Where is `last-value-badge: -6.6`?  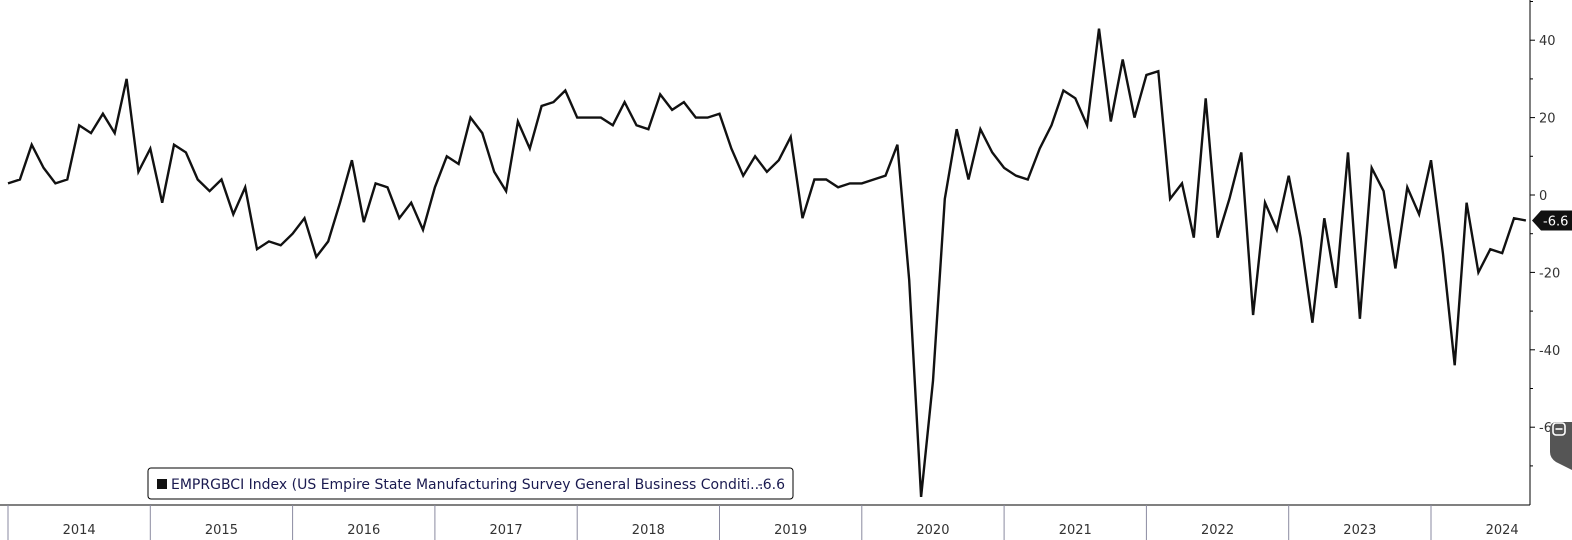
last-value-badge: -6.6 is located at coordinates (1552, 220).